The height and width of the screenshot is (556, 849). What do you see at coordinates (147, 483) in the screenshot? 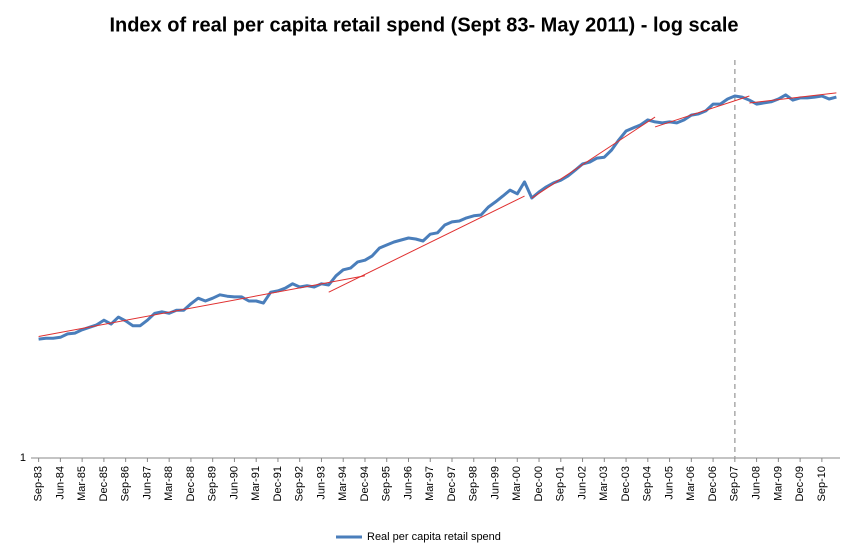
I see `x-tick-label: Jun-87` at bounding box center [147, 483].